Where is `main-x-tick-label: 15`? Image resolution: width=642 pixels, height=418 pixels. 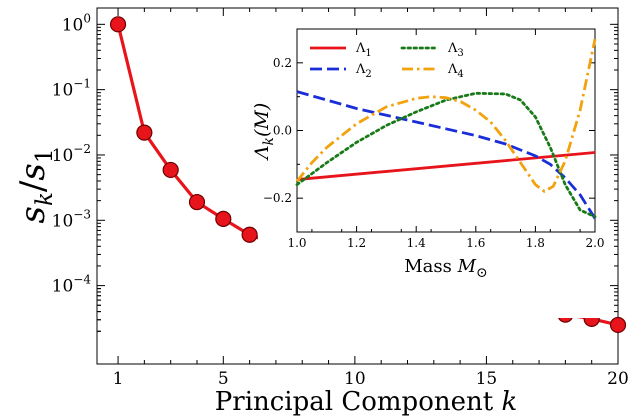
main-x-tick-label: 15 is located at coordinates (487, 379).